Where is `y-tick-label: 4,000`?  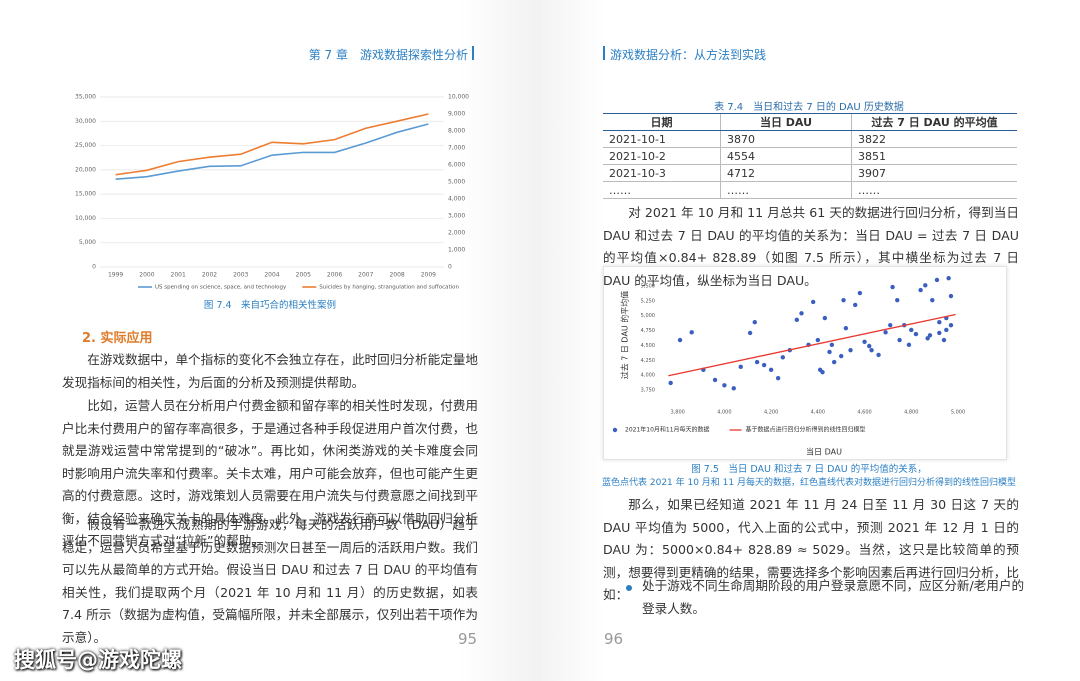
y-tick-label: 4,000 is located at coordinates (648, 376).